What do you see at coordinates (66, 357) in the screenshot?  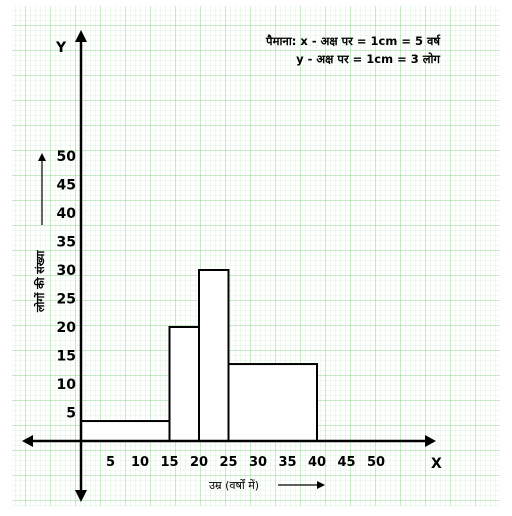 I see `y-tick-label-15: 15` at bounding box center [66, 357].